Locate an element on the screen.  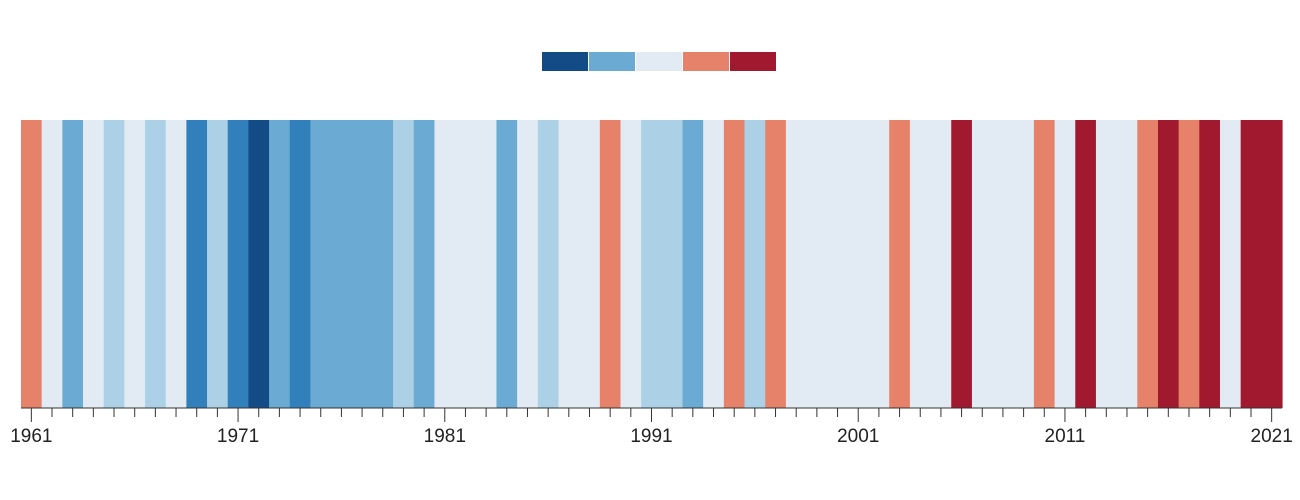
stripe-2020 is located at coordinates (1251, 264).